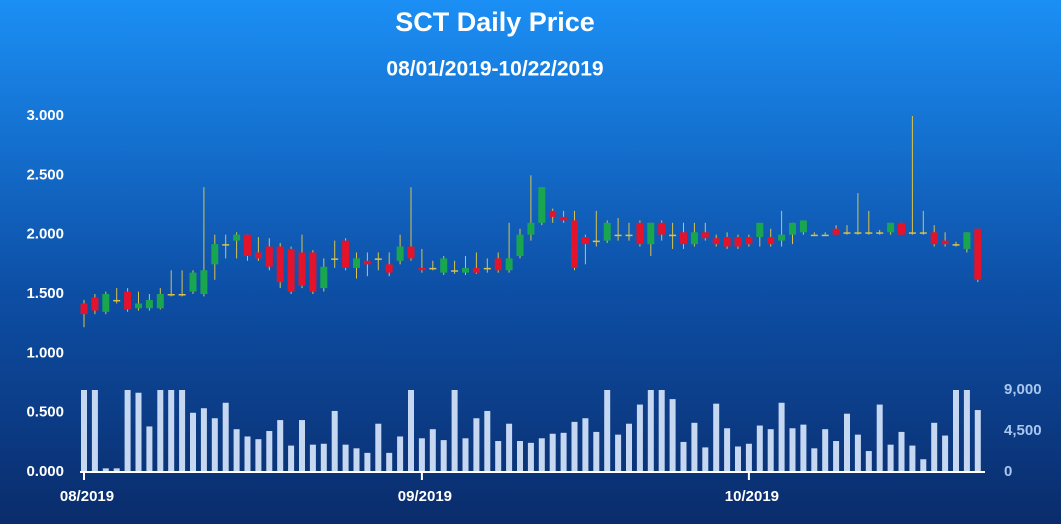 The image size is (1061, 524). I want to click on y-tick-label: 3.000, so click(45, 115).